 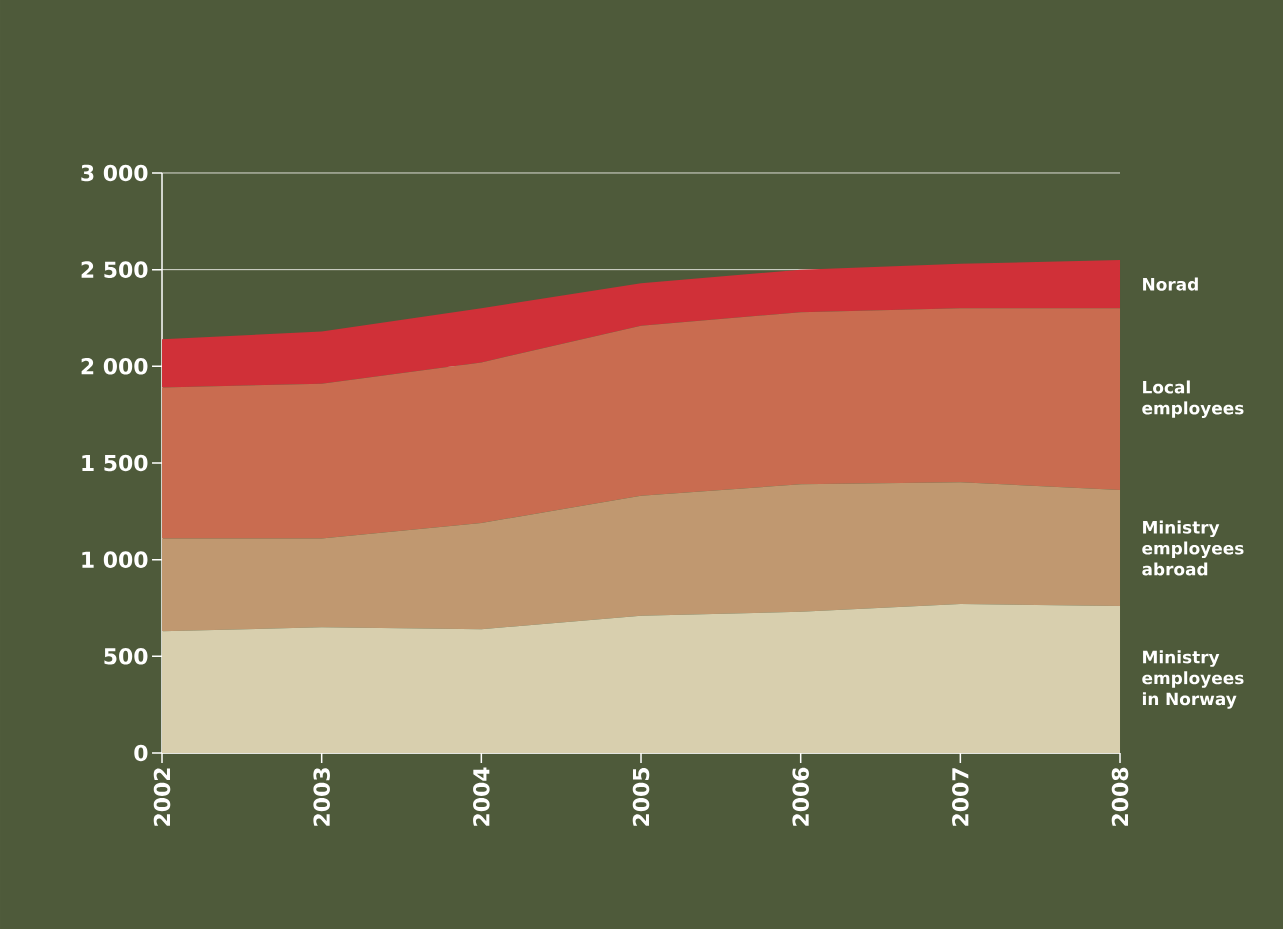 I want to click on y-tick-label: 1 000, so click(x=115, y=559).